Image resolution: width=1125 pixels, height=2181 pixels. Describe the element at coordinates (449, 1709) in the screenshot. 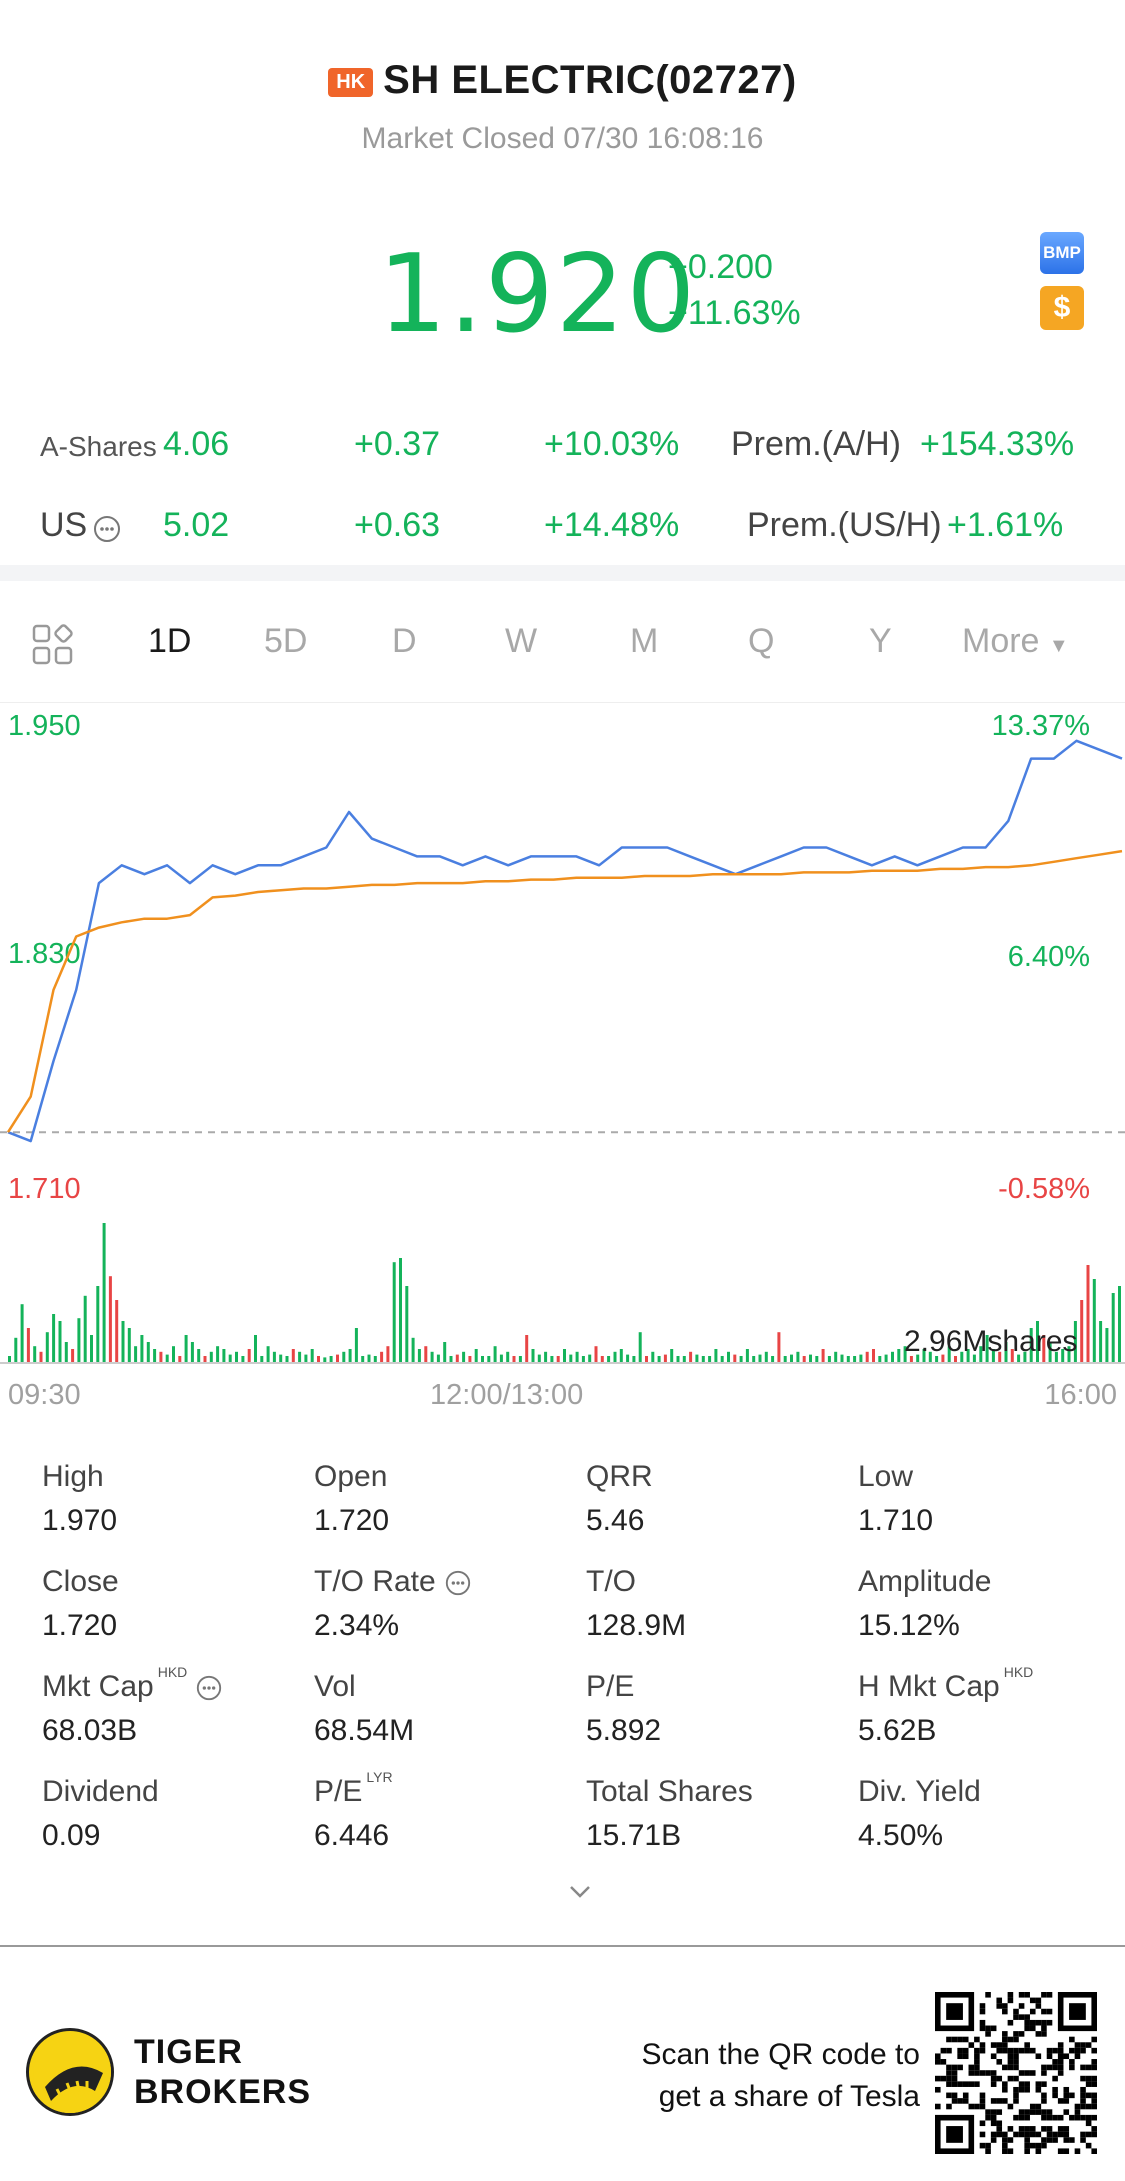

I see `stat-vol: Vol 68.54M` at that location.